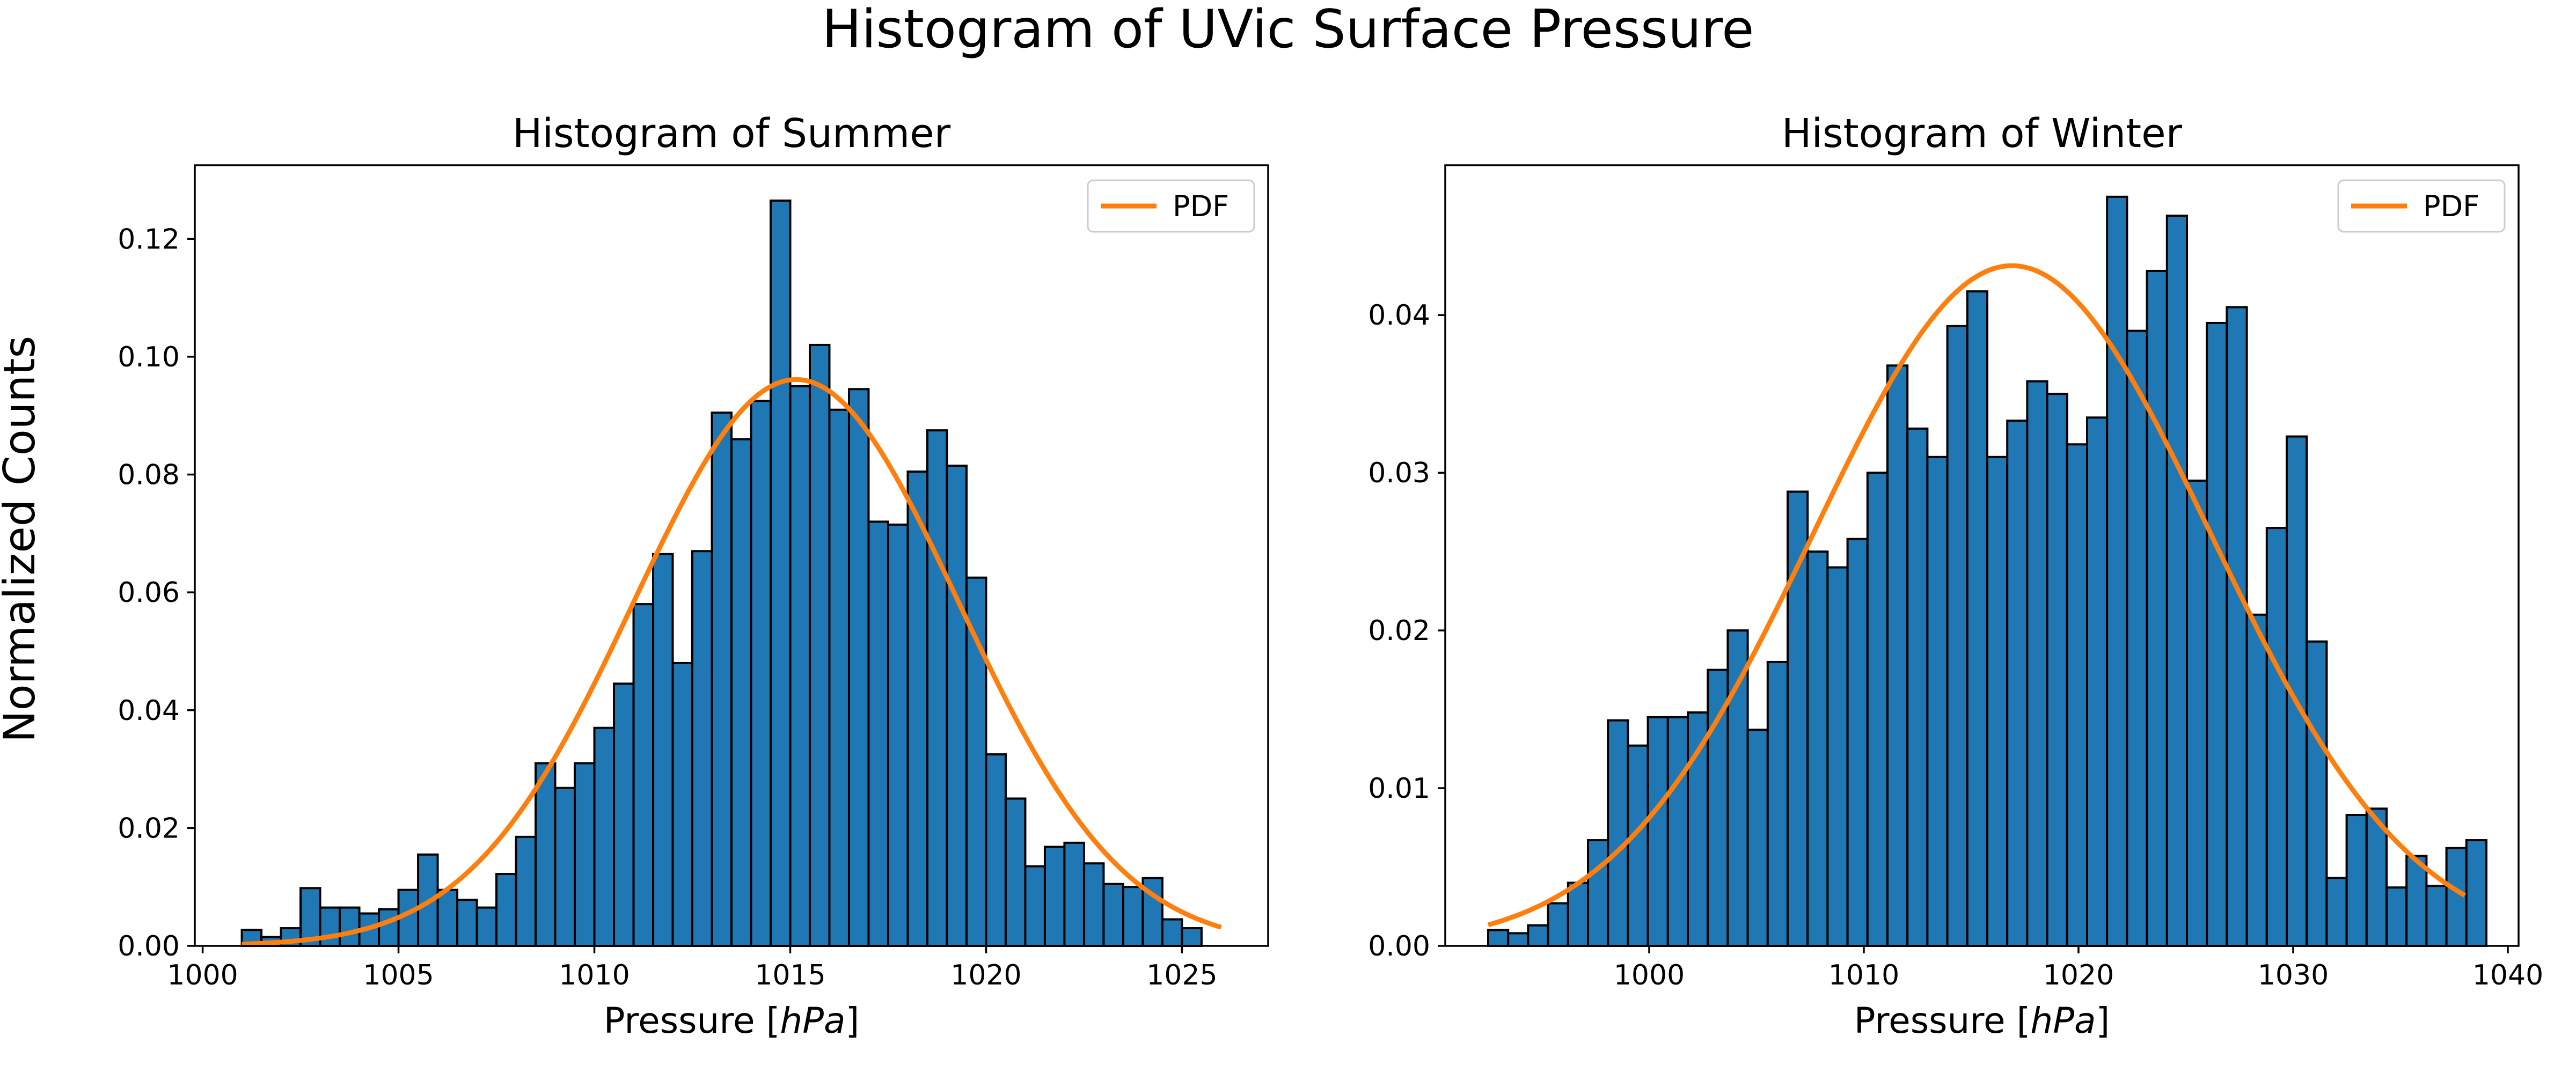 The width and height of the screenshot is (2576, 1073). Describe the element at coordinates (149, 593) in the screenshot. I see `summer-ytick-label: 0.06` at that location.